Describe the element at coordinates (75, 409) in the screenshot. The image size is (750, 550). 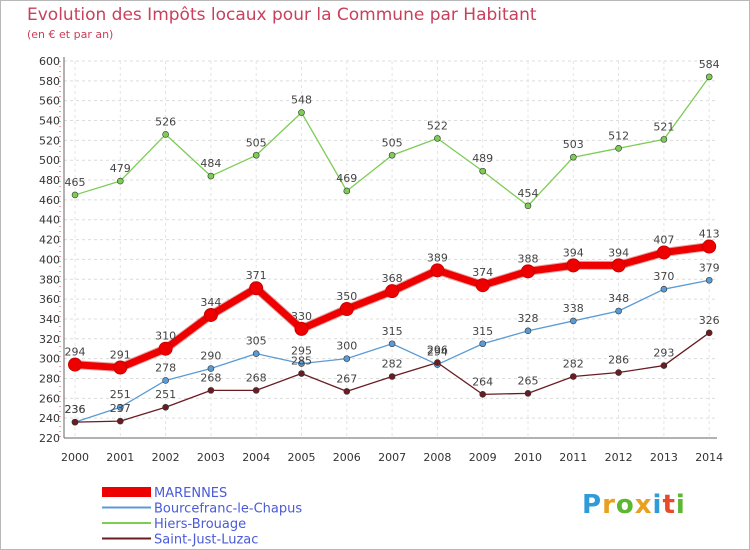
I see `data-label: 236` at that location.